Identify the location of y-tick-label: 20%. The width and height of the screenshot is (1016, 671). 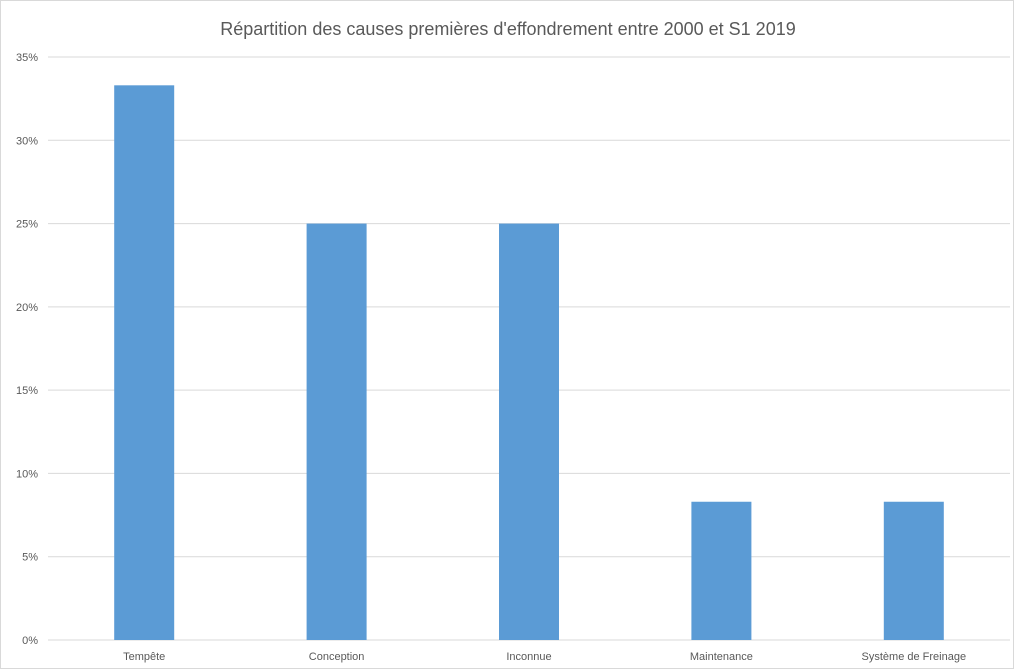
(27, 308).